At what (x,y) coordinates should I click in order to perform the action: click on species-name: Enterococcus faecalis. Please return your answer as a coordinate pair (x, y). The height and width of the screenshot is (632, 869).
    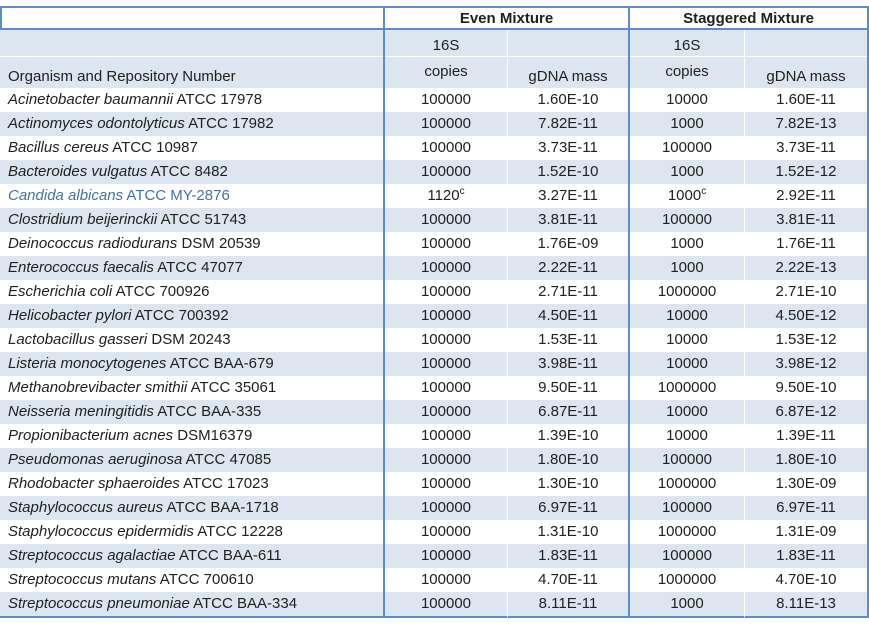
    Looking at the image, I should click on (81, 267).